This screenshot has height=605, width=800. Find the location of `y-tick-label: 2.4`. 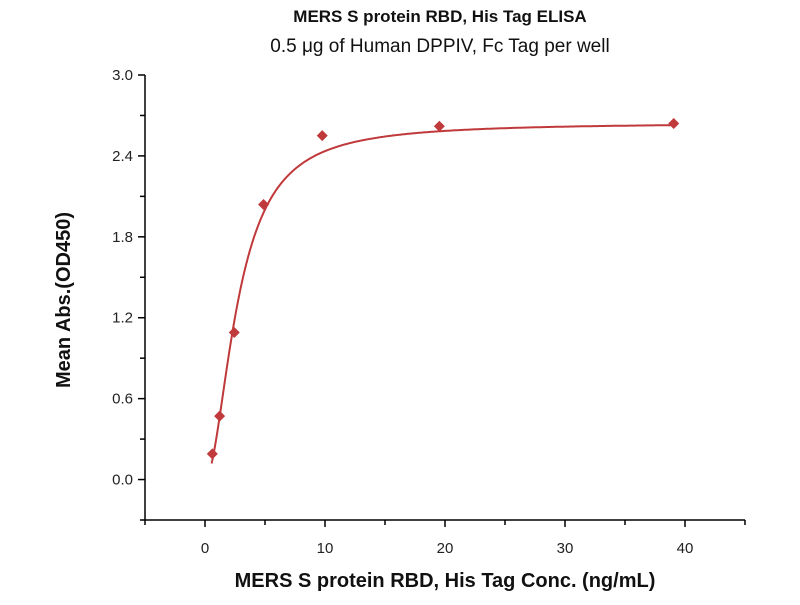

y-tick-label: 2.4 is located at coordinates (122, 156).